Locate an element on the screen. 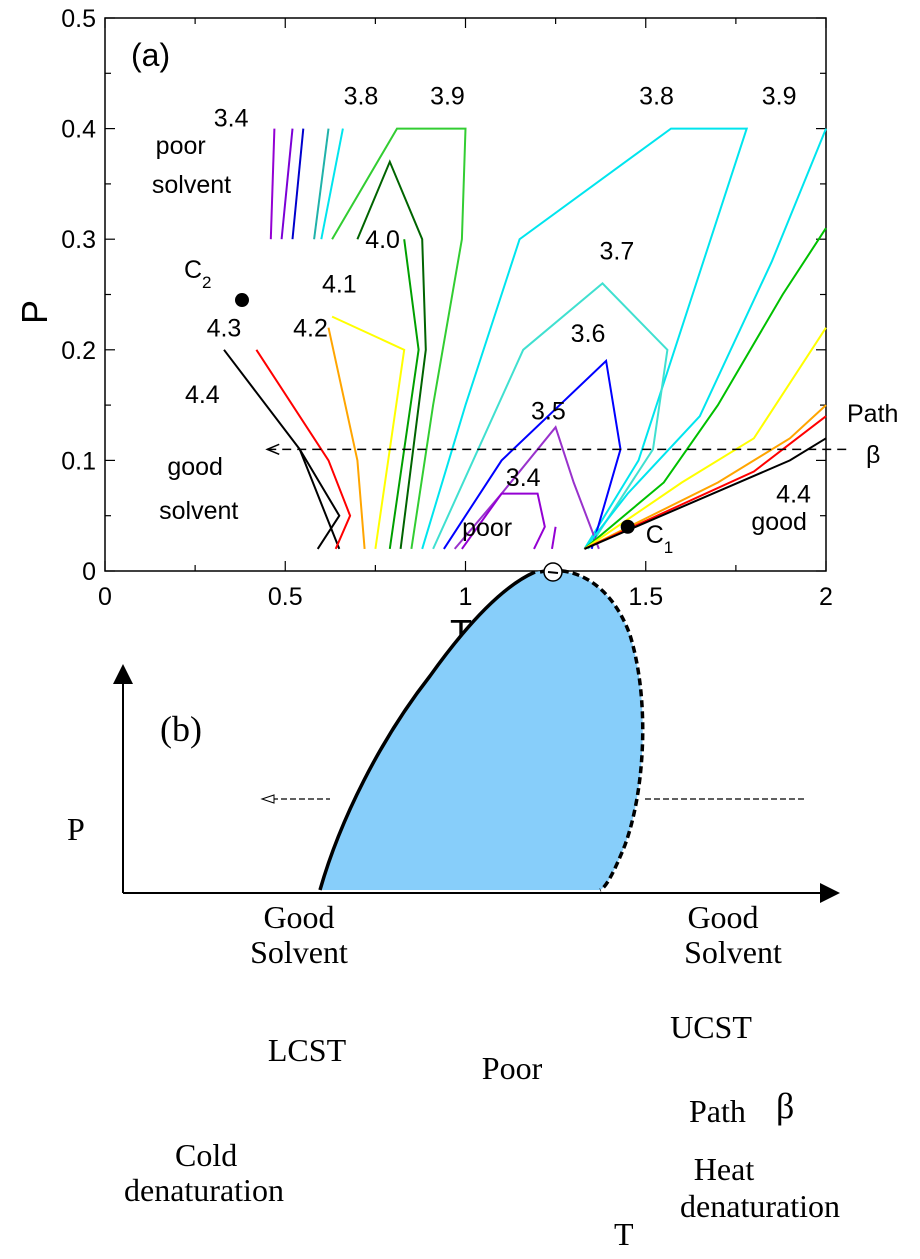 This screenshot has width=920, height=1259. y-tick-label: 0.1 is located at coordinates (78, 461).